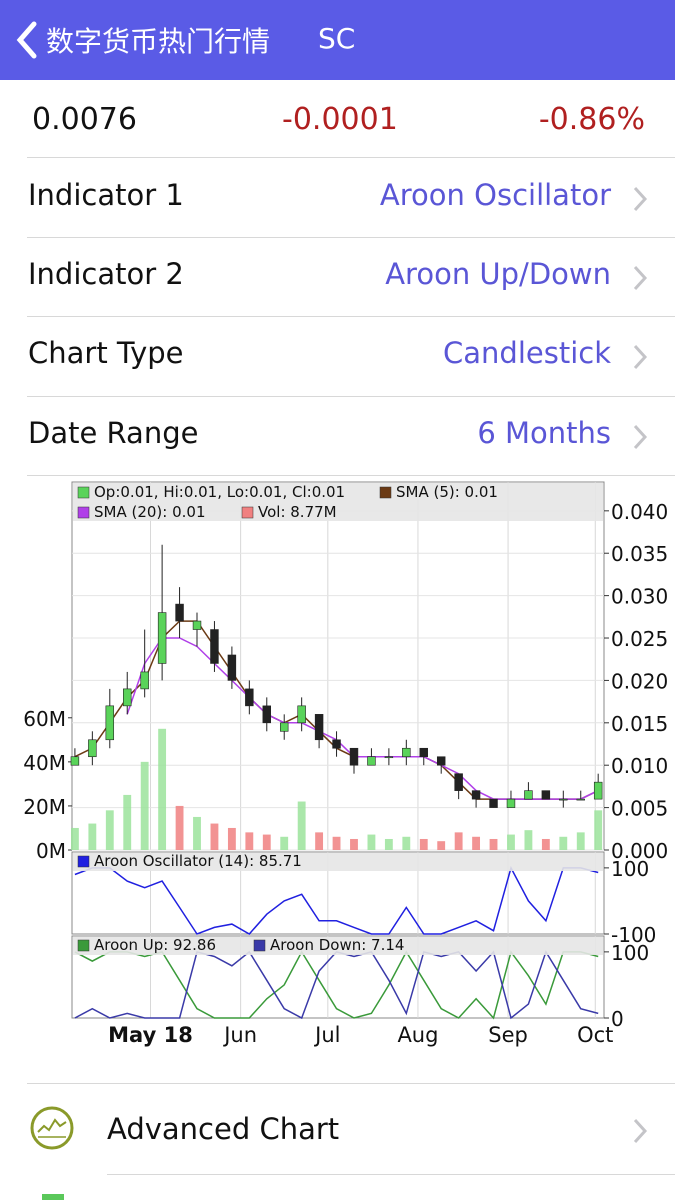 Image resolution: width=675 pixels, height=1200 pixels. Describe the element at coordinates (417, 1035) in the screenshot. I see `x-tick-label: Aug` at that location.